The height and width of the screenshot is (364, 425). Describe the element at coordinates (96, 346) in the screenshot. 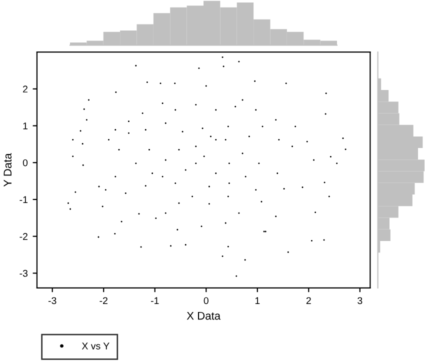

I see `legend-label: X vs Y` at that location.